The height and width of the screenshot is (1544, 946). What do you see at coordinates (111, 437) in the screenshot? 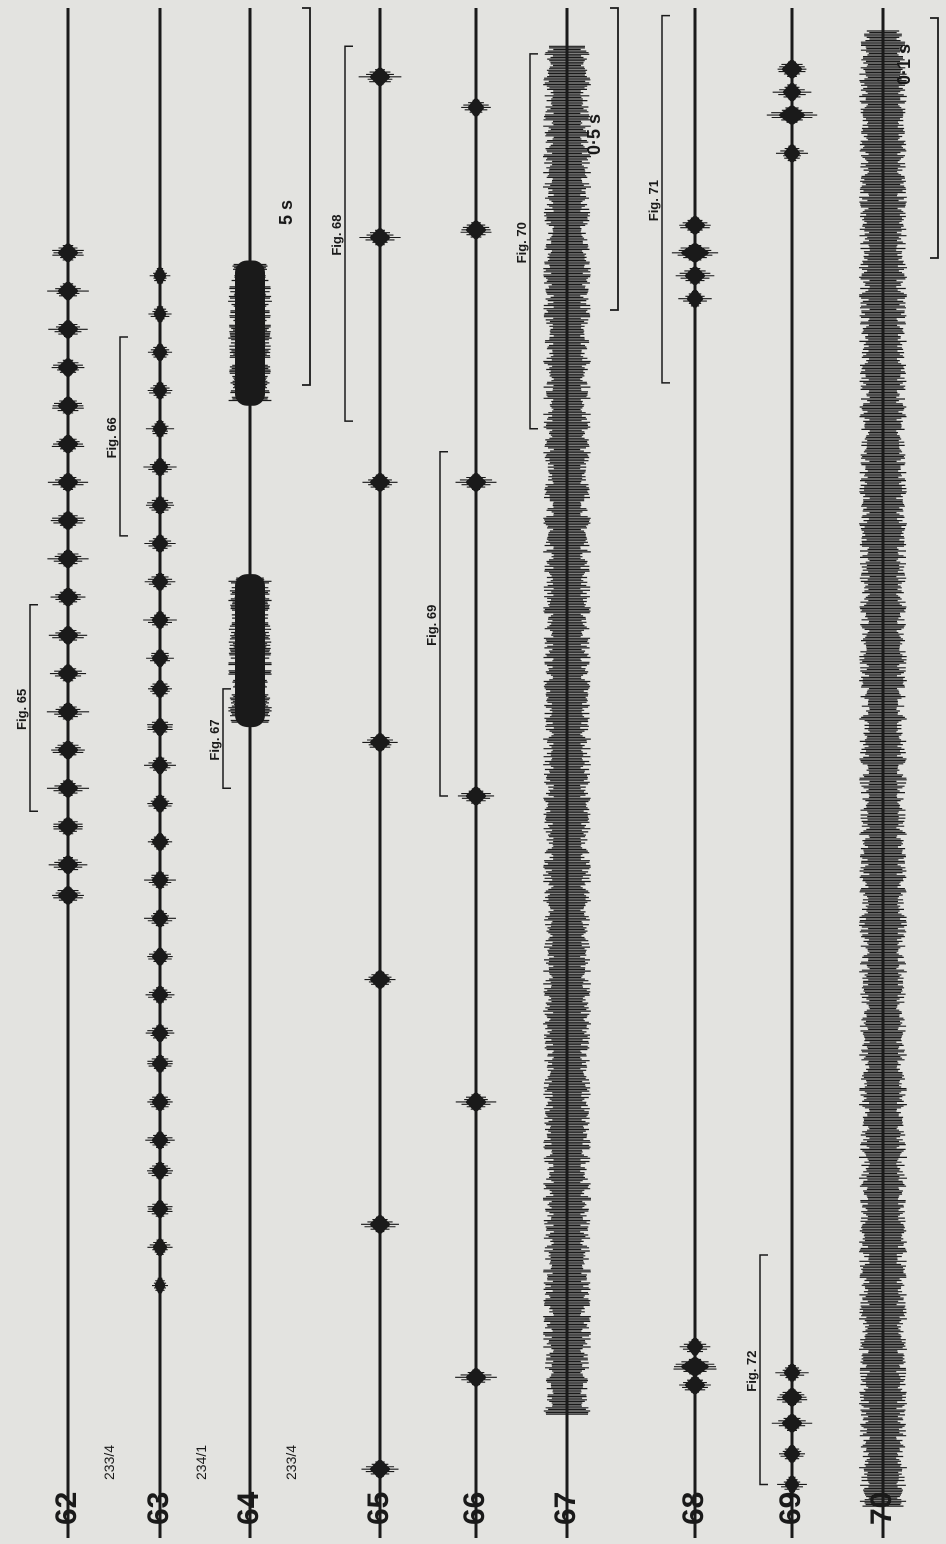
I see `figure-bracket-label: Fig. 66` at bounding box center [111, 437].